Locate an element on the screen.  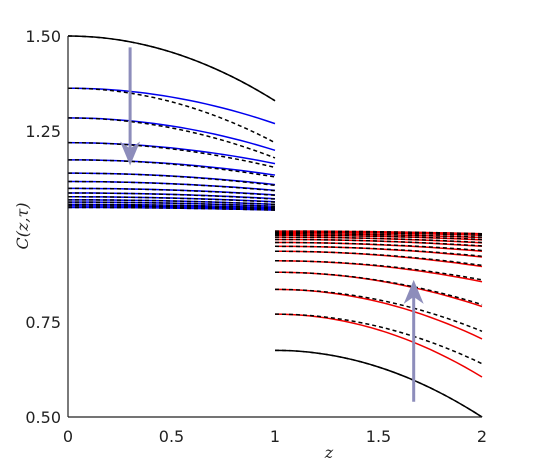
y-tick-label: 0.50 is located at coordinates (43, 417).